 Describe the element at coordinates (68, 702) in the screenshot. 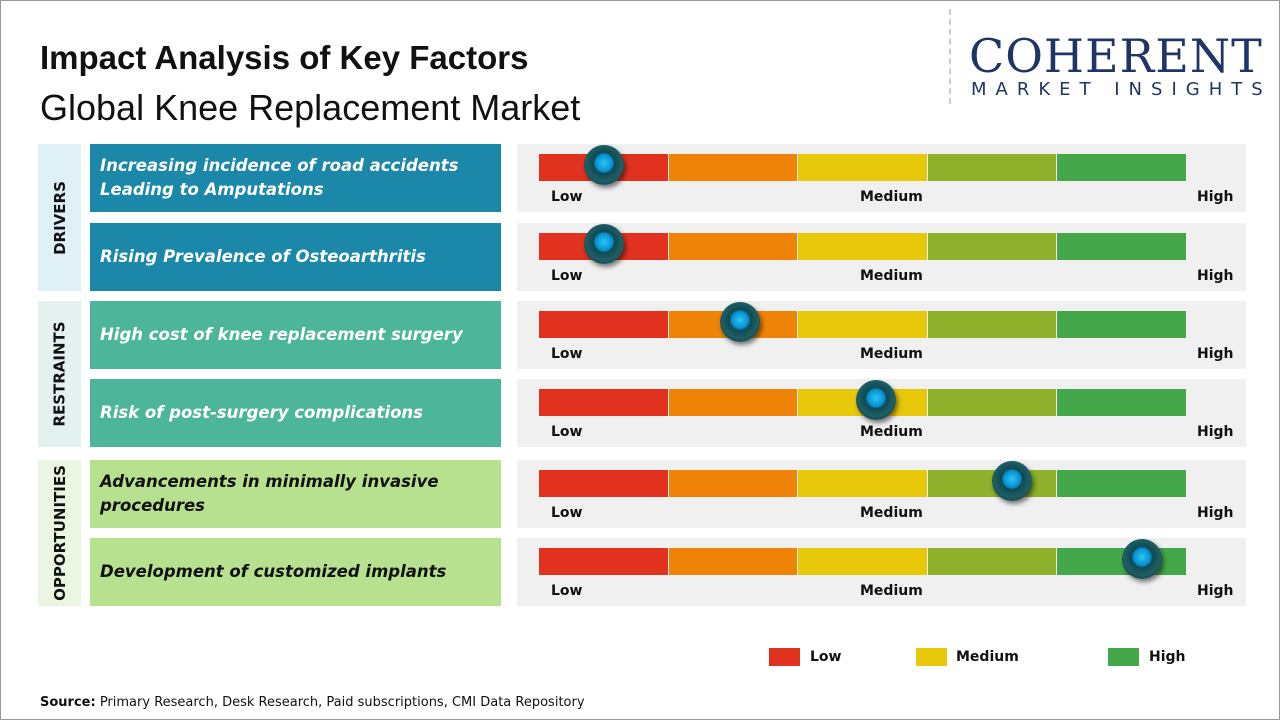

I see `source-label: Source:` at that location.